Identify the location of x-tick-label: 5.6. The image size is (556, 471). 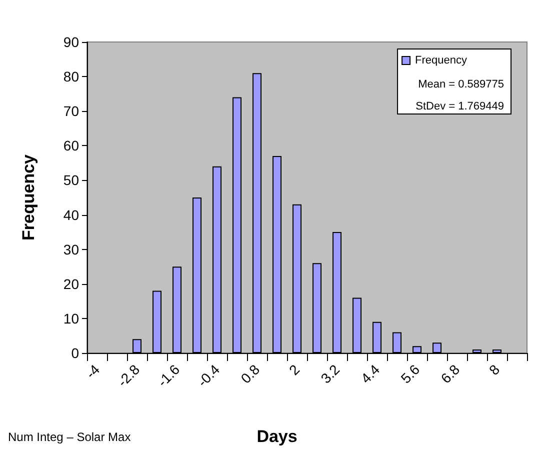
(410, 373).